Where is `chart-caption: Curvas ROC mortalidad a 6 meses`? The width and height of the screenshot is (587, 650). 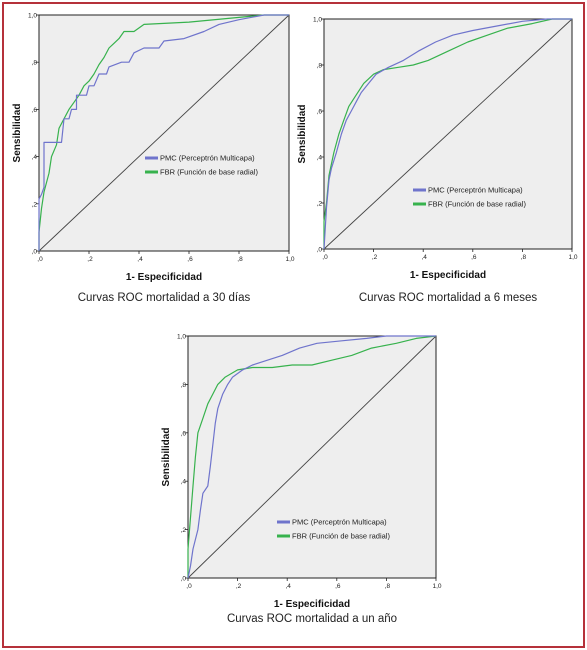
chart-caption: Curvas ROC mortalidad a 6 meses is located at coordinates (448, 298).